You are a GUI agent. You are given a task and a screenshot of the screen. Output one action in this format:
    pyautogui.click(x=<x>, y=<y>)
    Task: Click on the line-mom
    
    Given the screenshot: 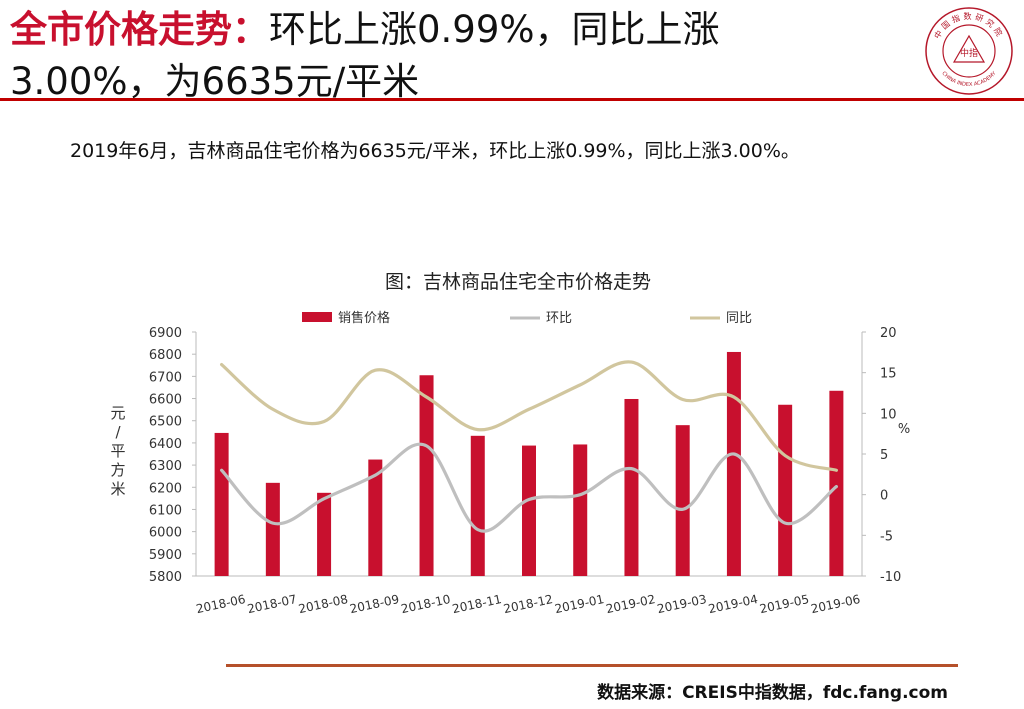 What is the action you would take?
    pyautogui.click(x=529, y=487)
    